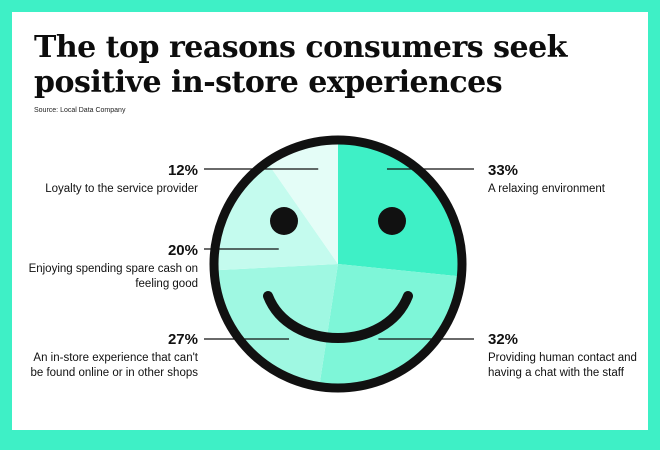 The width and height of the screenshot is (660, 450). I want to click on slice-loyalty, so click(303, 204).